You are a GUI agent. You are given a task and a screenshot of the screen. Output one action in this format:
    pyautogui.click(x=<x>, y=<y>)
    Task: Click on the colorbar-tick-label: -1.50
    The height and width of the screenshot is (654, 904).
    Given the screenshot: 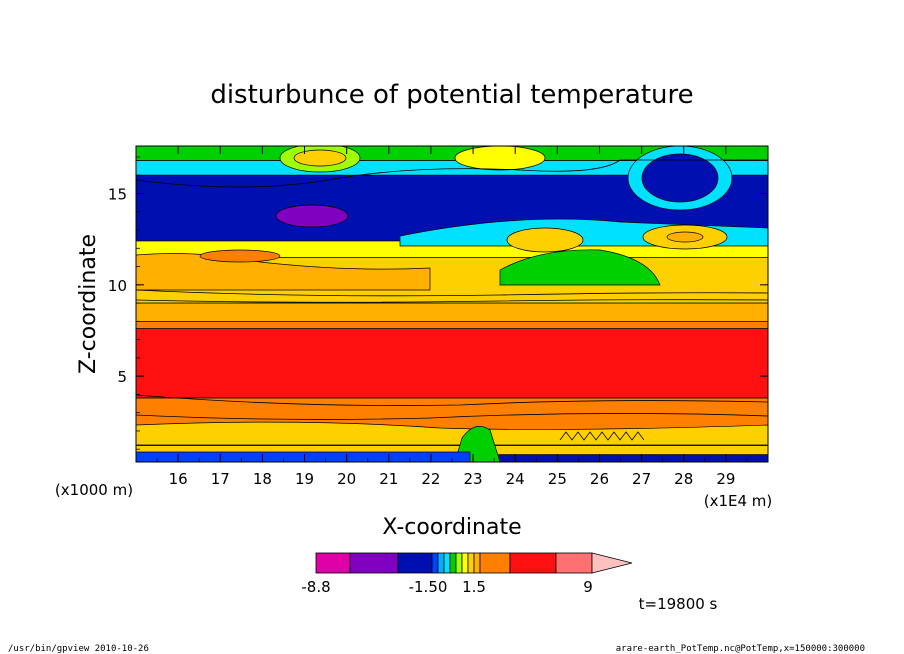 What is the action you would take?
    pyautogui.click(x=428, y=587)
    